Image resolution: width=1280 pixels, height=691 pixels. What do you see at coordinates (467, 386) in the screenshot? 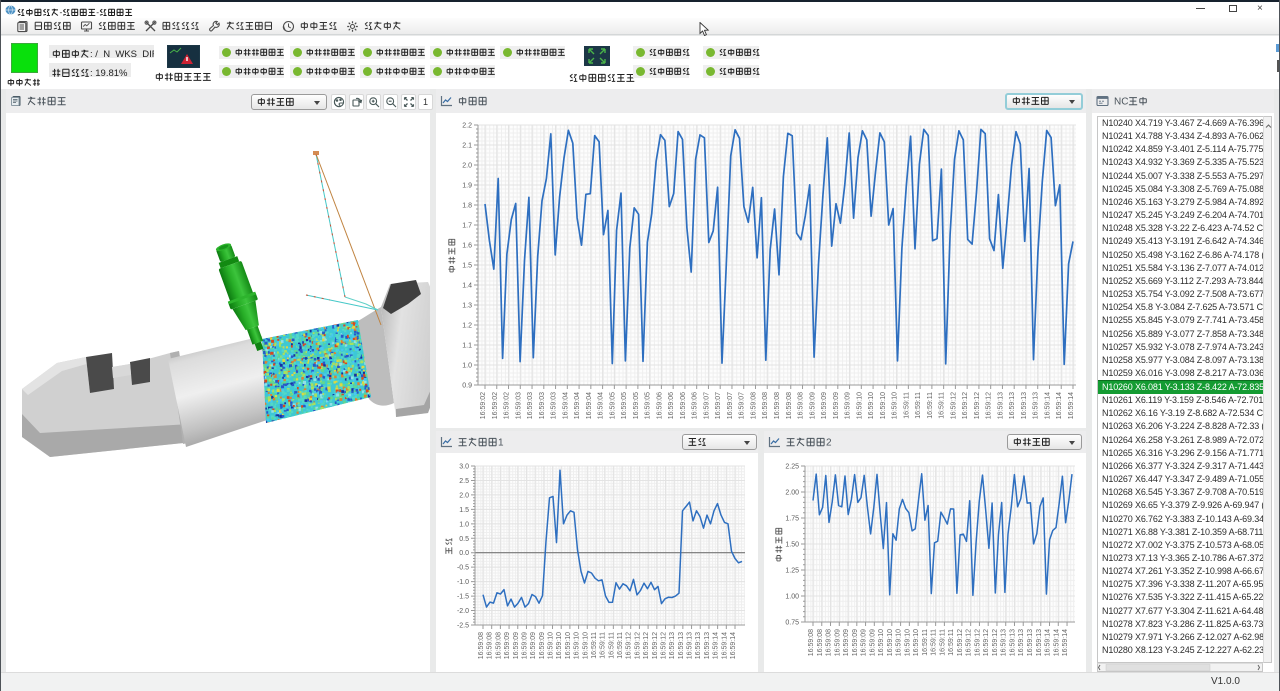
I see `svg-text: 0.9` at bounding box center [467, 386].